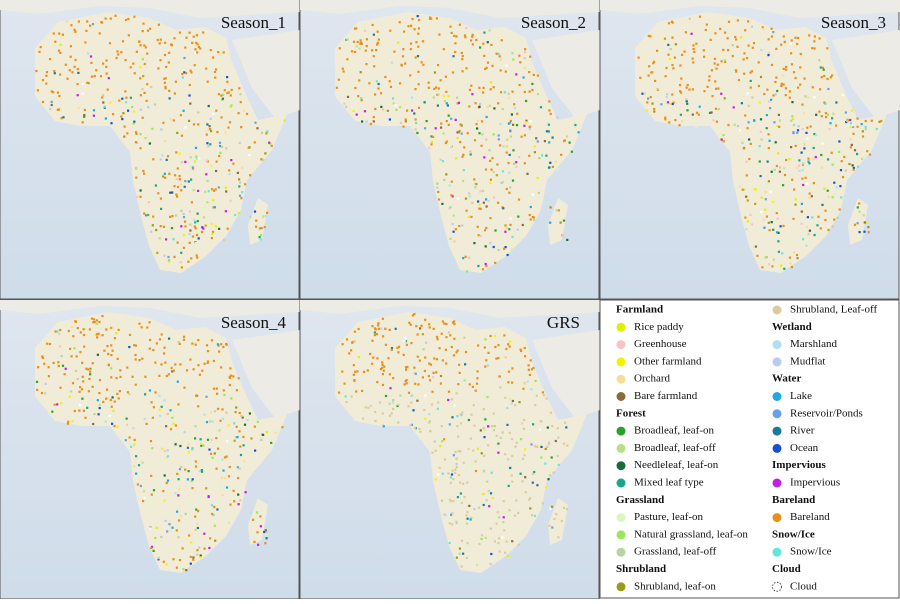  I want to click on legend-label: Bare farmland, so click(666, 396).